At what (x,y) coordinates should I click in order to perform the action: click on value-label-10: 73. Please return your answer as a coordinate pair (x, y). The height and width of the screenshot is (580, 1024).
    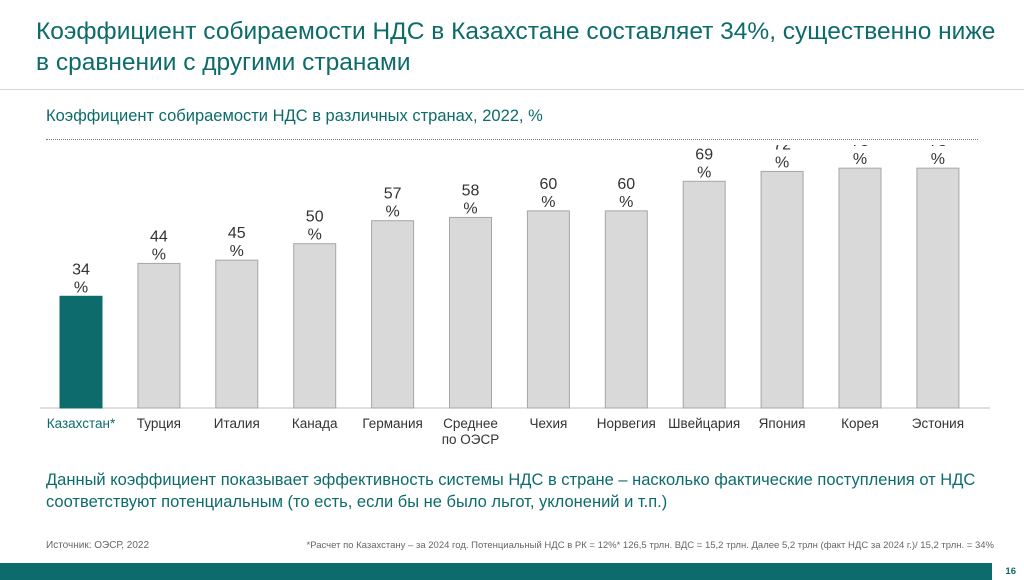
    Looking at the image, I should click on (860, 147).